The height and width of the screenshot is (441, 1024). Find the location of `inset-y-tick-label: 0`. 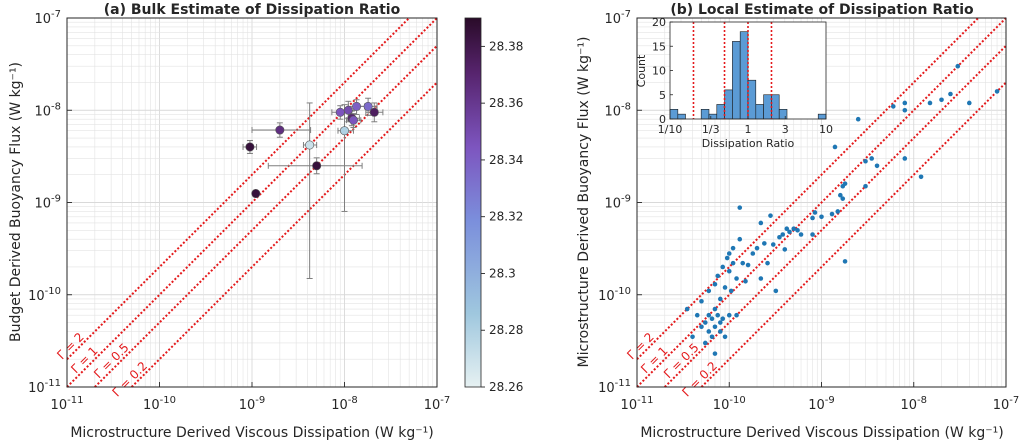

inset-y-tick-label: 0 is located at coordinates (662, 119).